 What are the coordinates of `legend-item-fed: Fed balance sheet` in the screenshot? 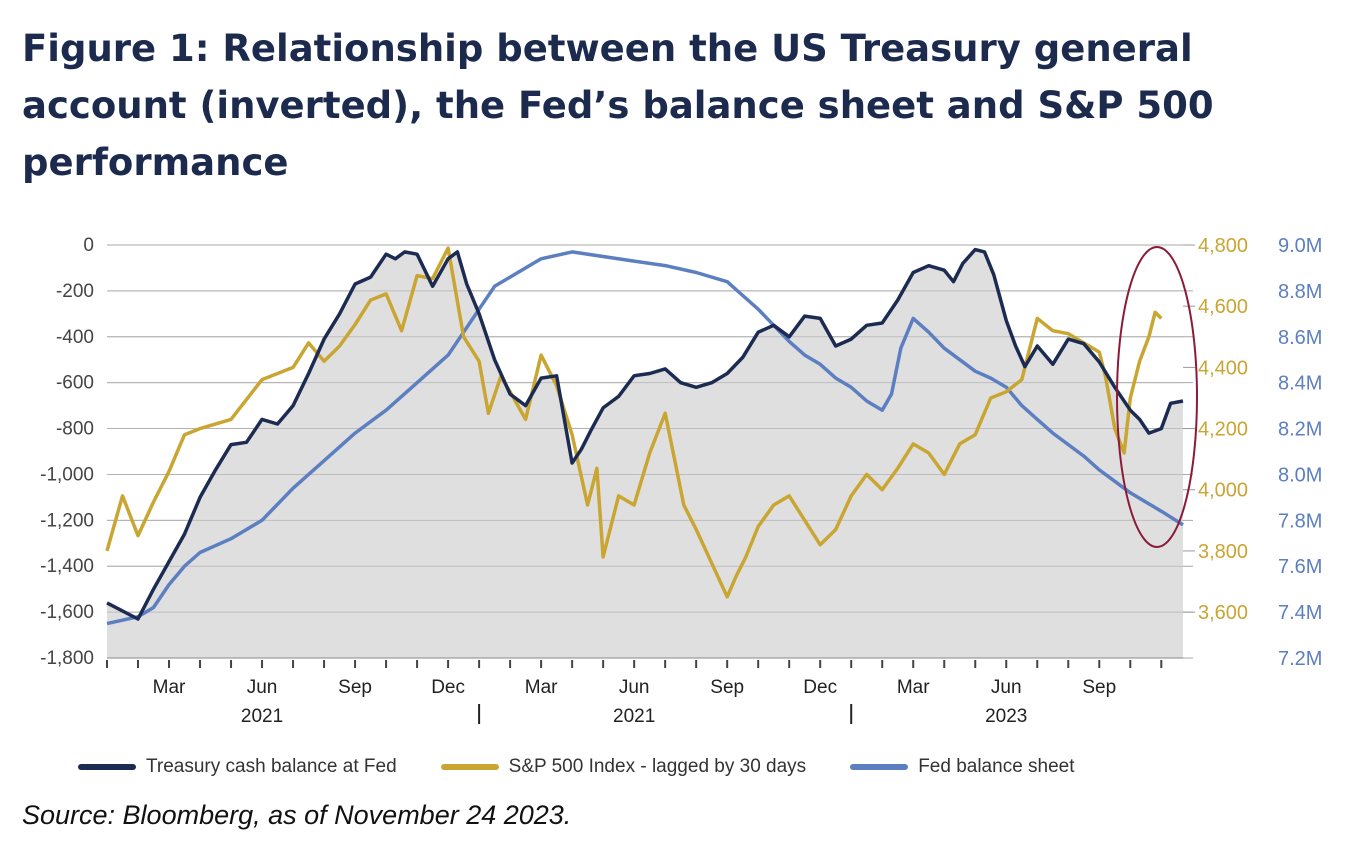 It's located at (962, 767).